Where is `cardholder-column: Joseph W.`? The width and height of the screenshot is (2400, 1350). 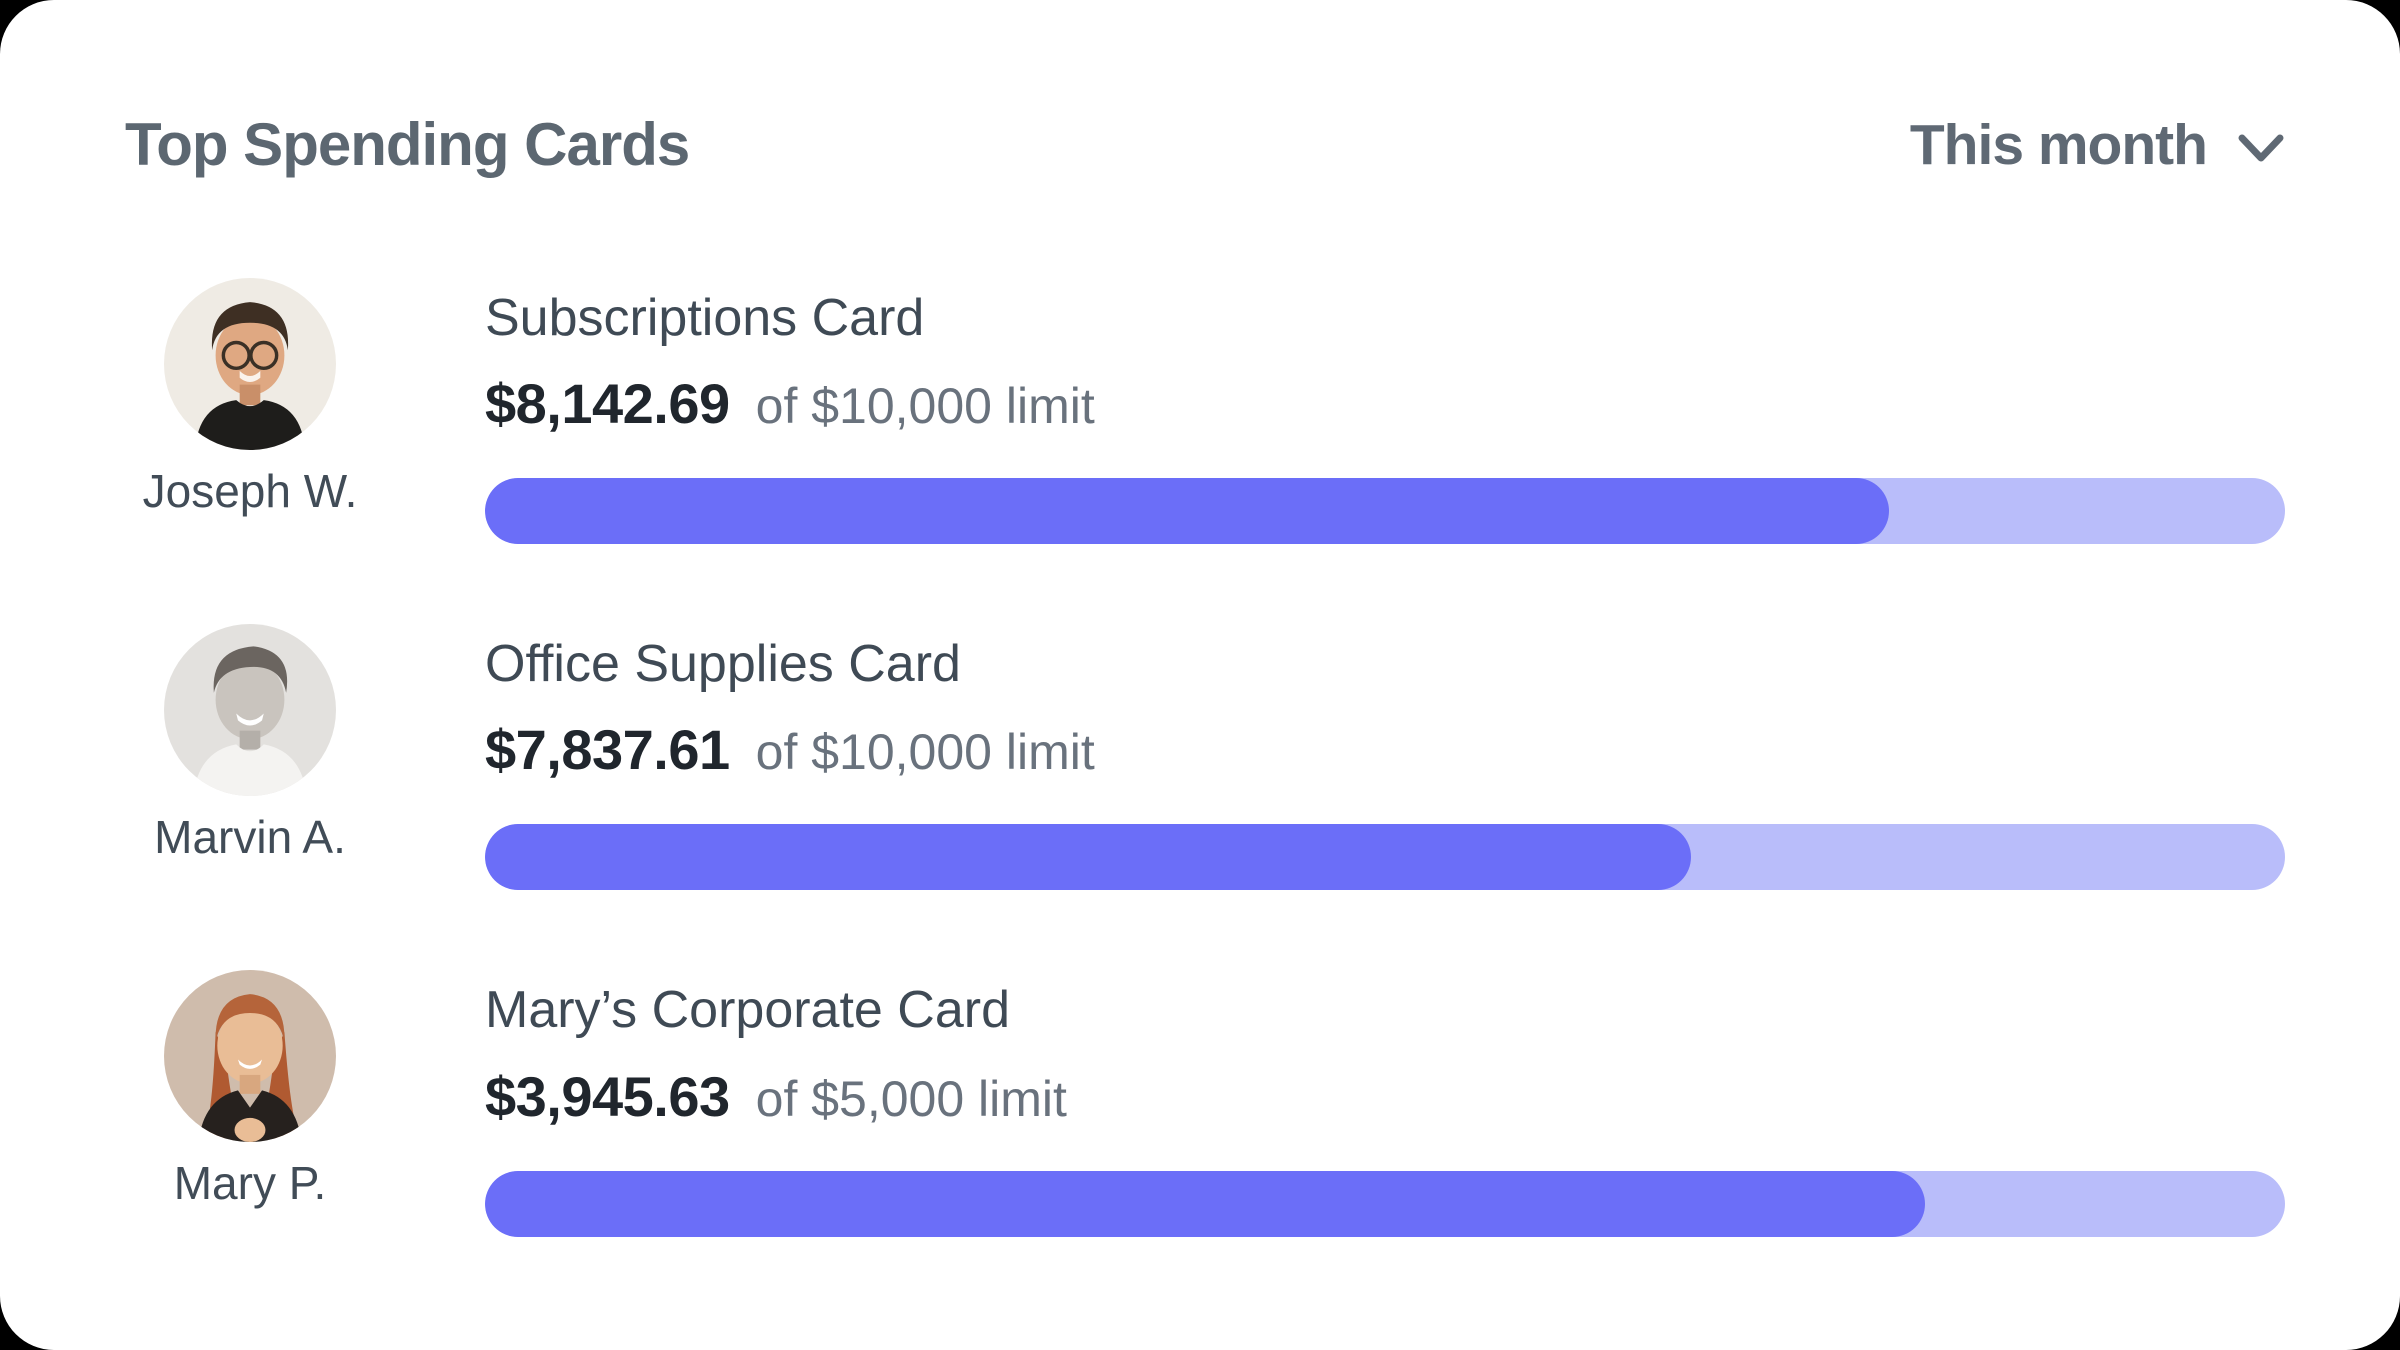
cardholder-column: Joseph W. is located at coordinates (250, 398).